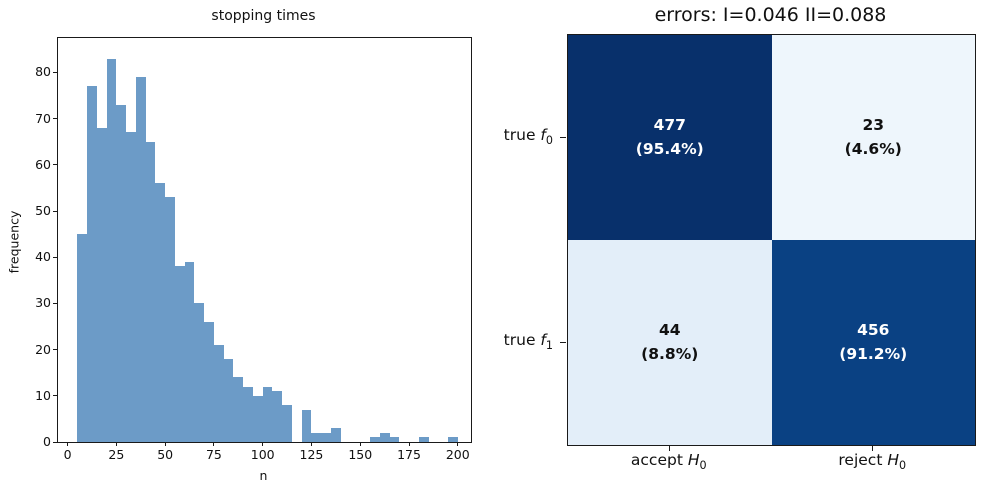 This screenshot has height=496, width=984. What do you see at coordinates (360, 454) in the screenshot?
I see `x-axis-tick-label: 150` at bounding box center [360, 454].